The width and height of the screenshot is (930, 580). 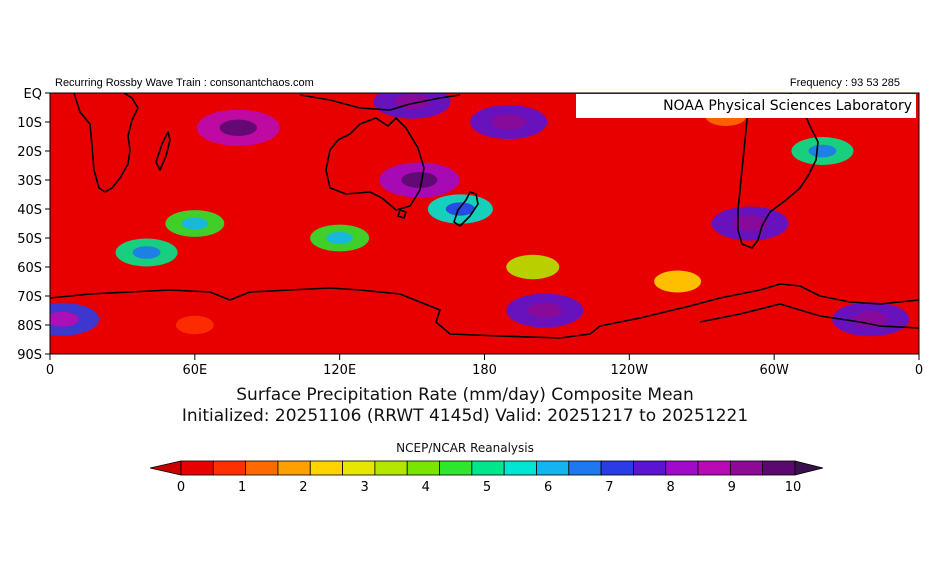 What do you see at coordinates (484, 370) in the screenshot?
I see `x-tick-label: 180` at bounding box center [484, 370].